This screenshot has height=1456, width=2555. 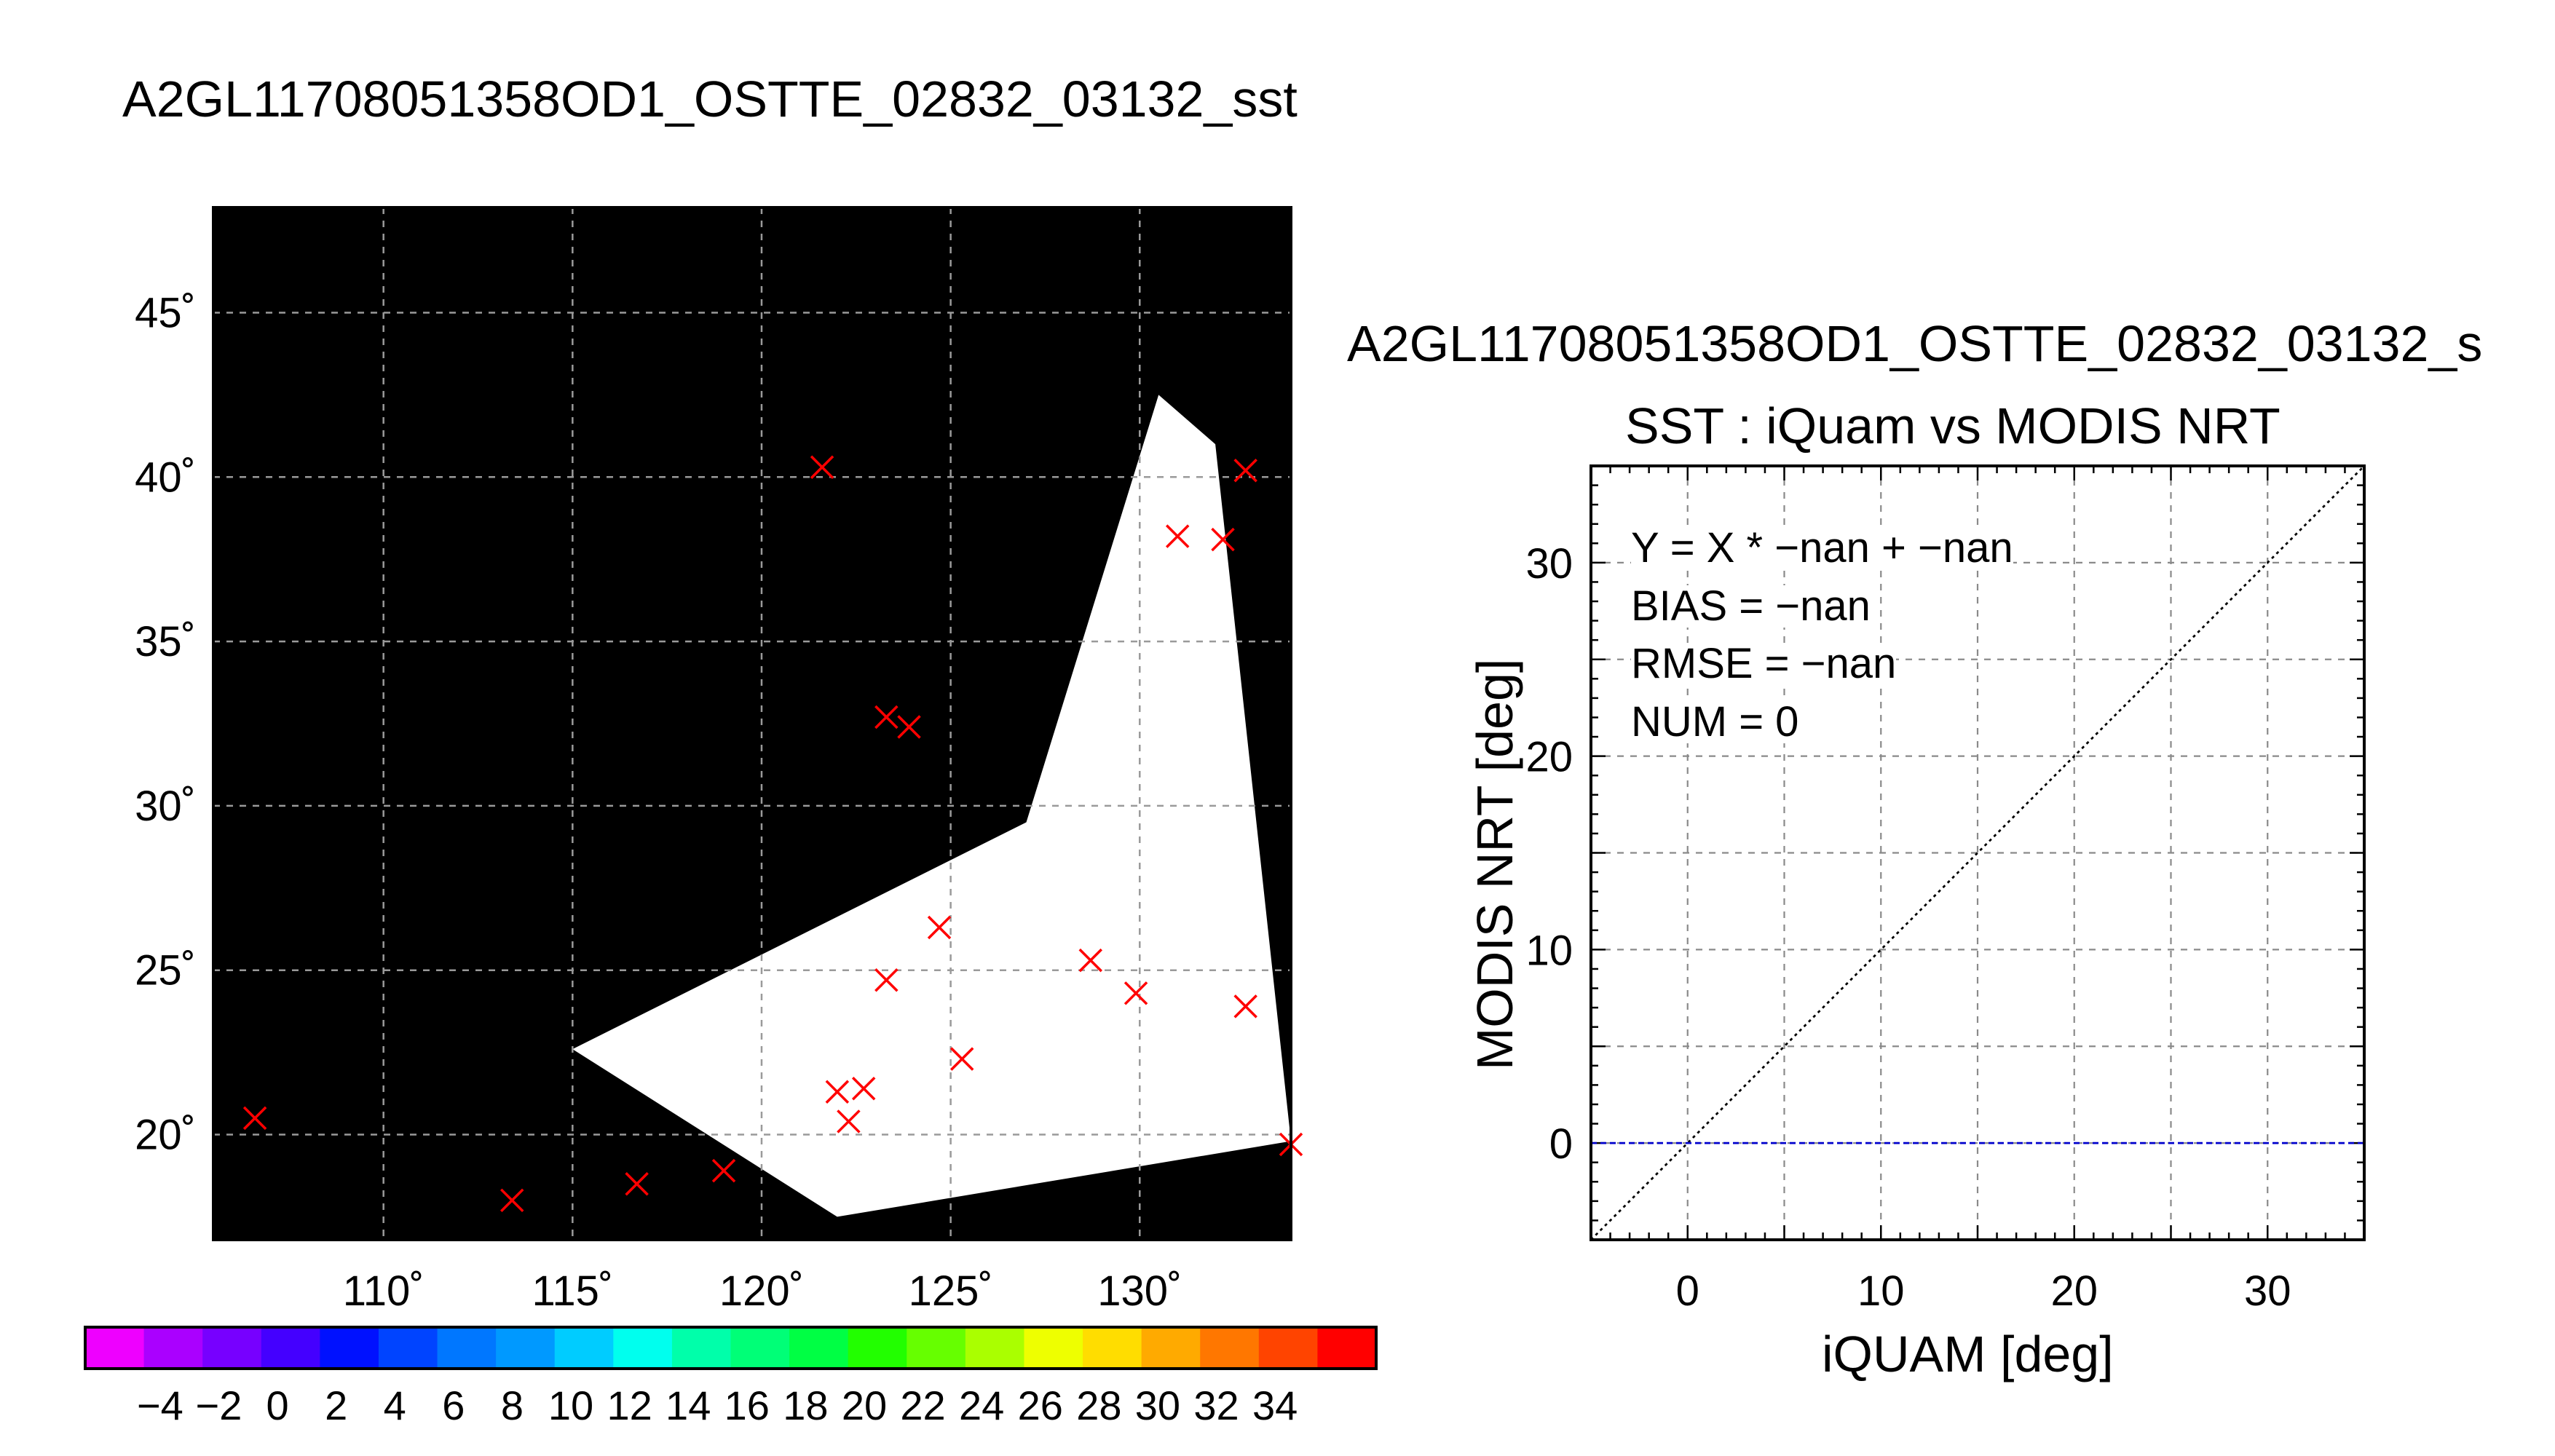 I want to click on map-x-tick-label: 130˚, so click(x=1139, y=1291).